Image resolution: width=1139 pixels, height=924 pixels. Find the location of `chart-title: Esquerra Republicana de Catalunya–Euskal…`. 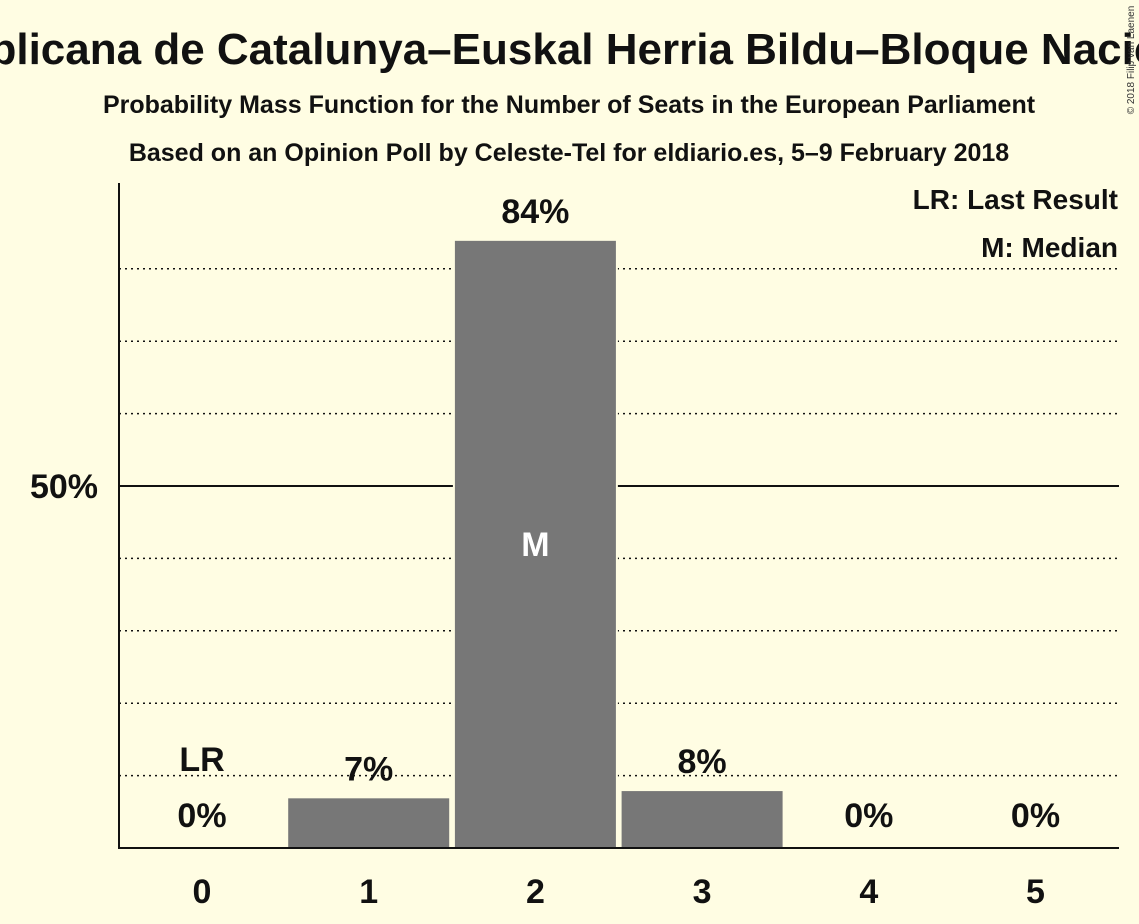

chart-title: Esquerra Republicana de Catalunya–Euskal… is located at coordinates (569, 49).